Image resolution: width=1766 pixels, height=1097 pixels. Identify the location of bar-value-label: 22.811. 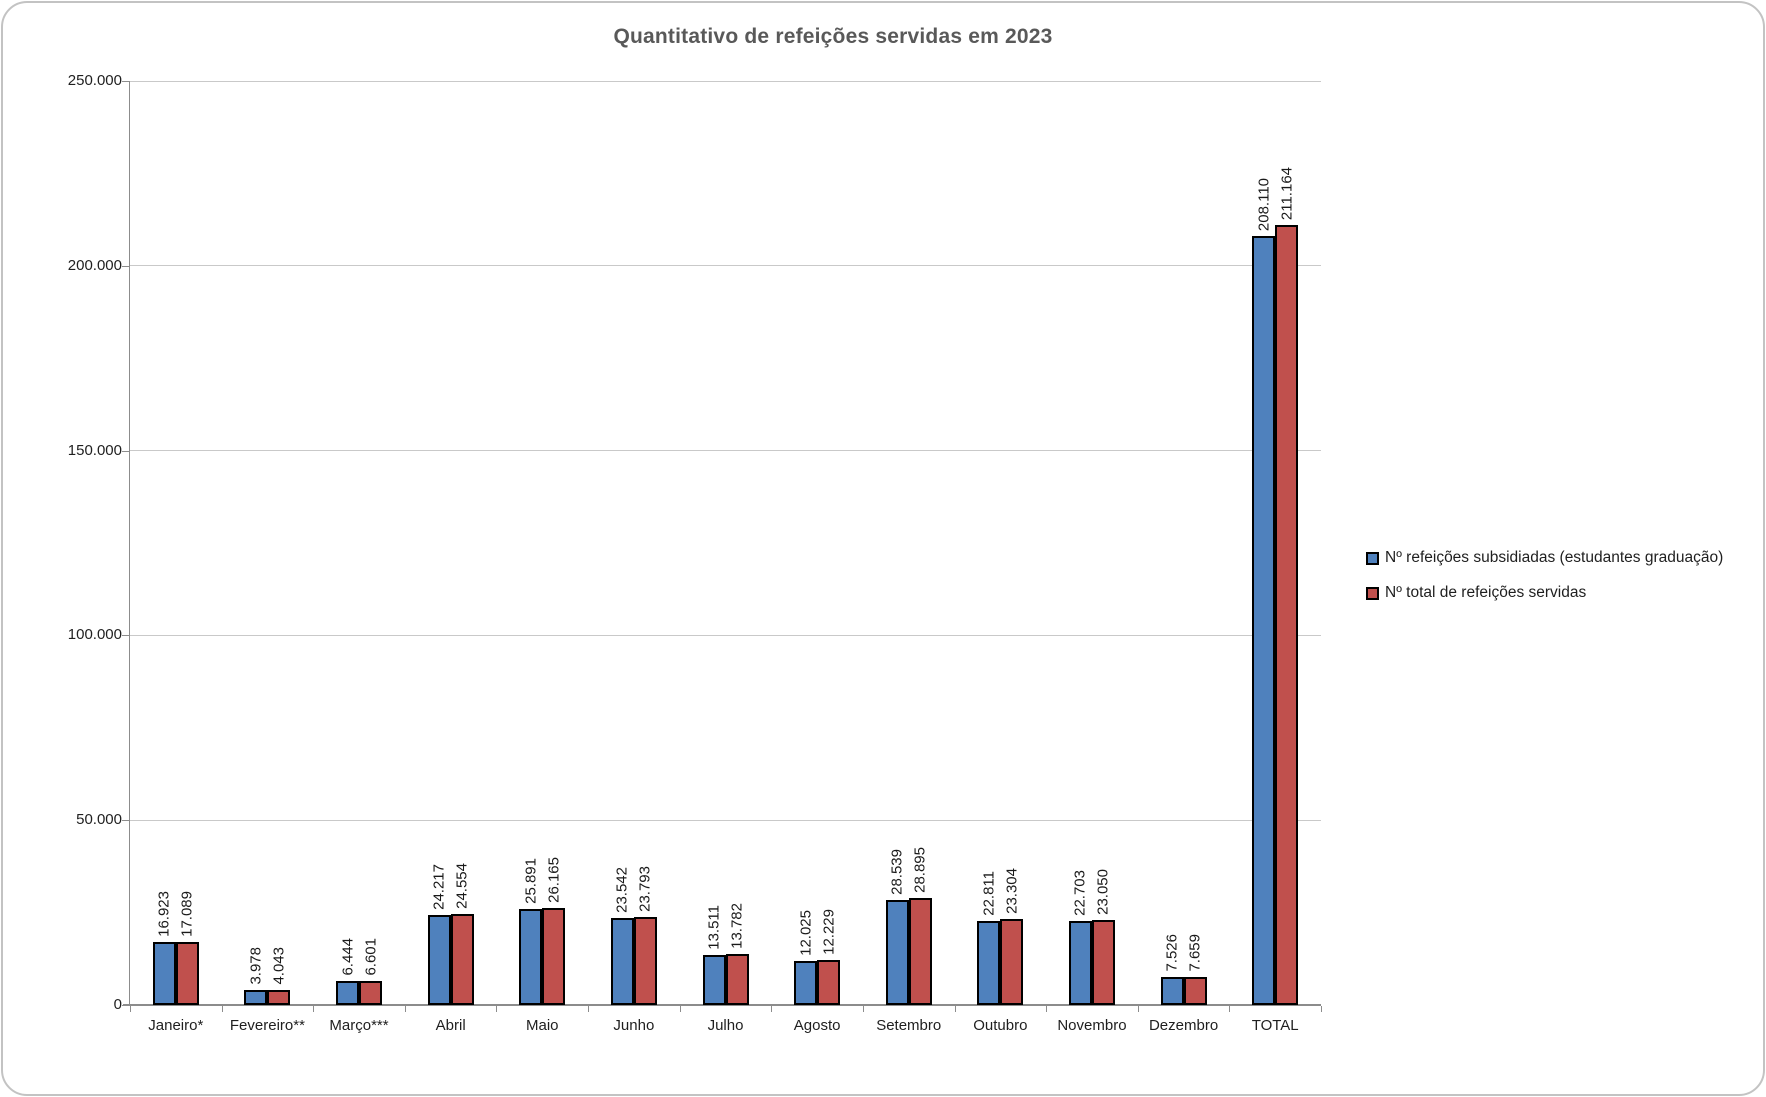
(989, 893).